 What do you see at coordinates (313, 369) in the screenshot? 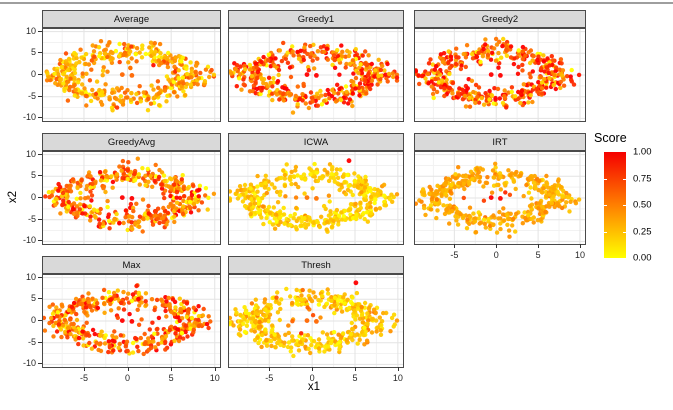
I see `x-tick-mark` at bounding box center [313, 369].